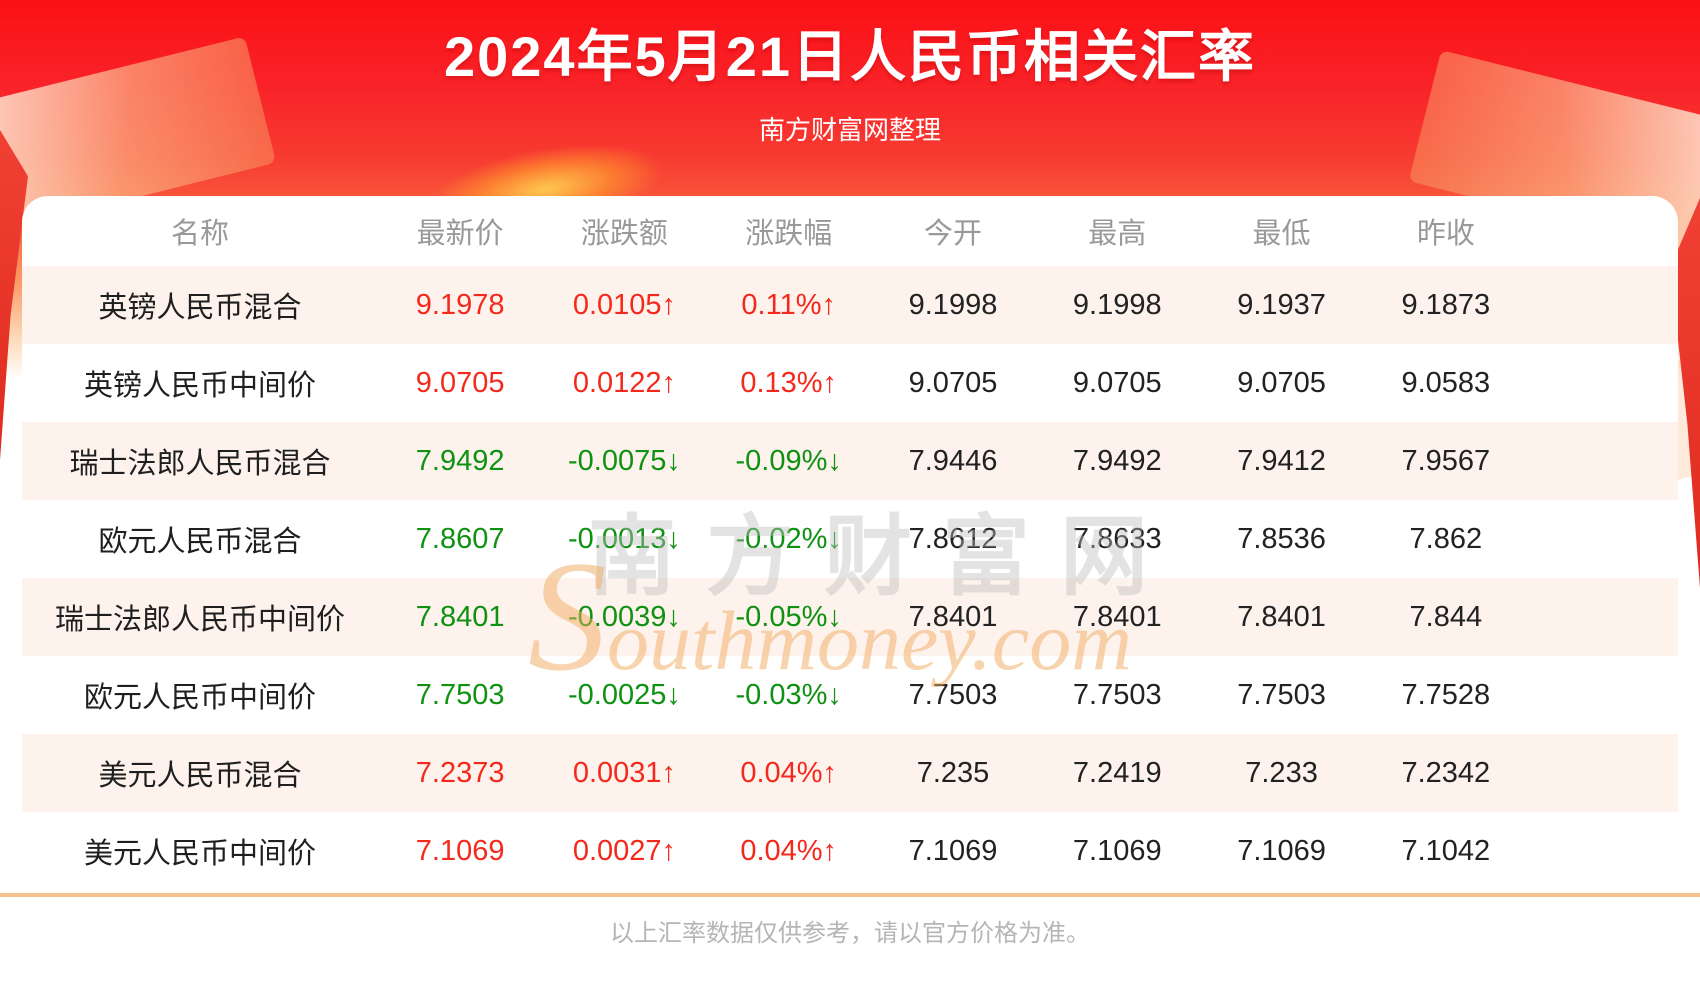 This screenshot has height=1000, width=1700. What do you see at coordinates (460, 850) in the screenshot?
I see `latest-cell: 7.1069` at bounding box center [460, 850].